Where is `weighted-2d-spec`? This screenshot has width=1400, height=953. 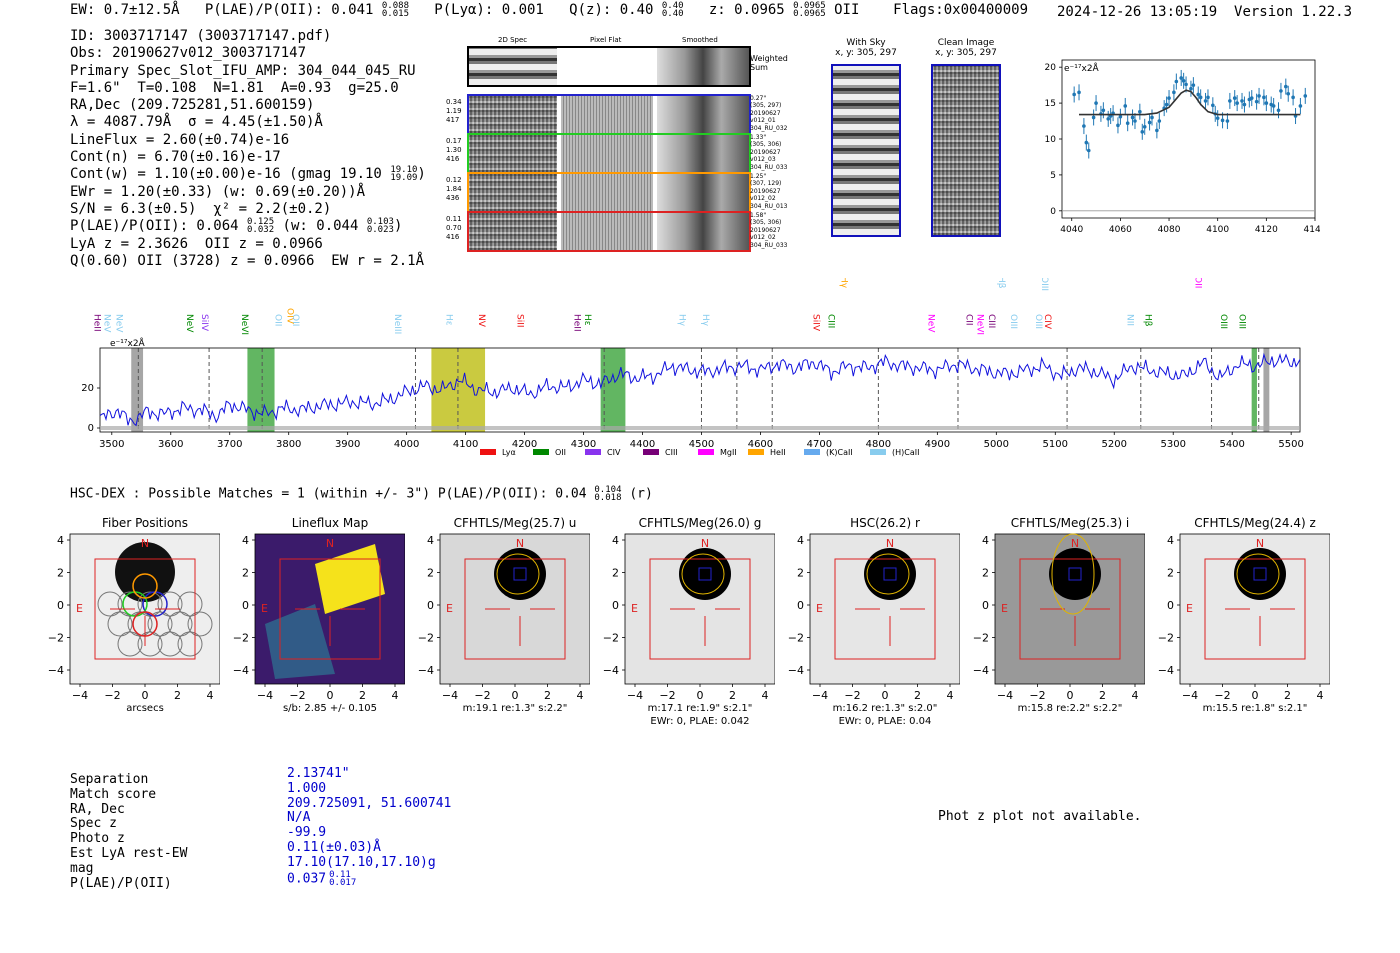
weighted-2d-spec is located at coordinates (513, 66).